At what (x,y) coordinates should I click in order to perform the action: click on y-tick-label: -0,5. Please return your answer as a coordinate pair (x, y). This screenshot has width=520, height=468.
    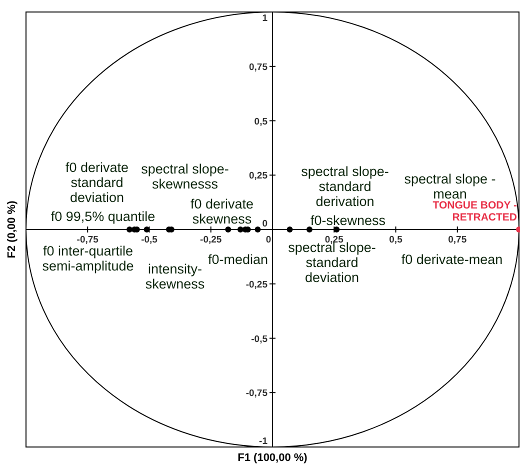
    Looking at the image, I should click on (259, 339).